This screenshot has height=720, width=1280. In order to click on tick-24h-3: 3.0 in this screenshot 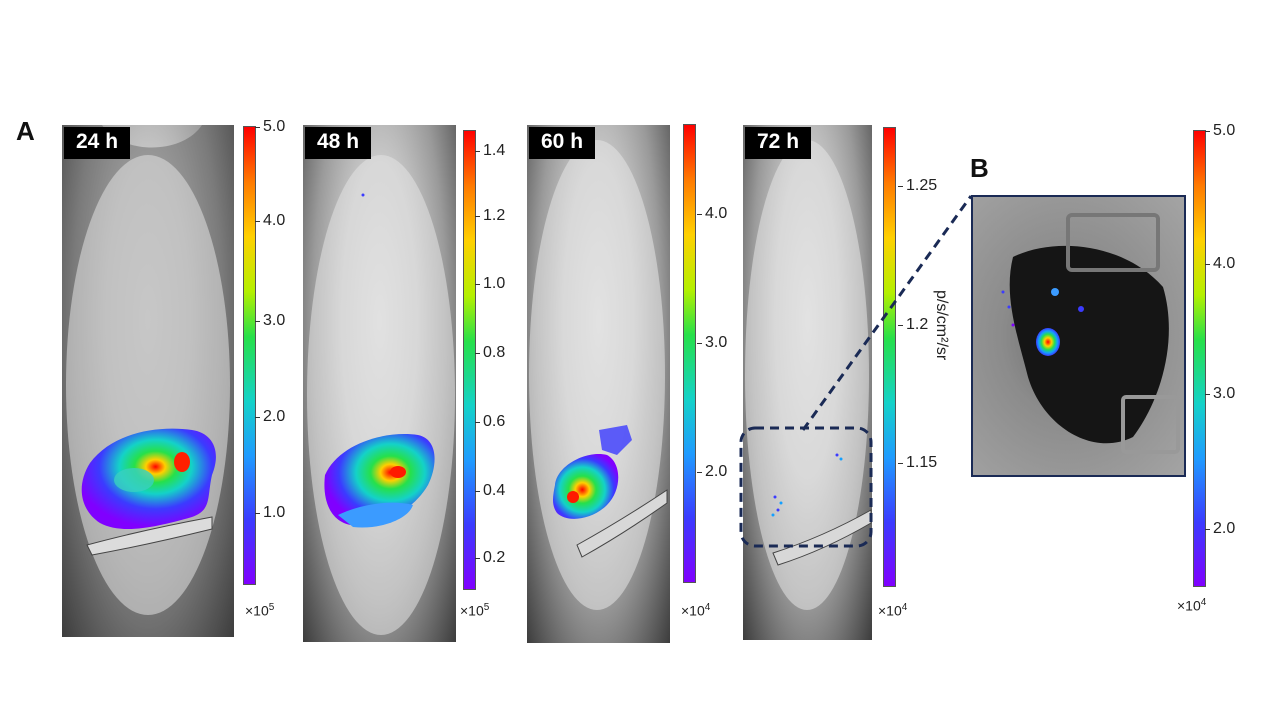, I will do `click(270, 320)`.